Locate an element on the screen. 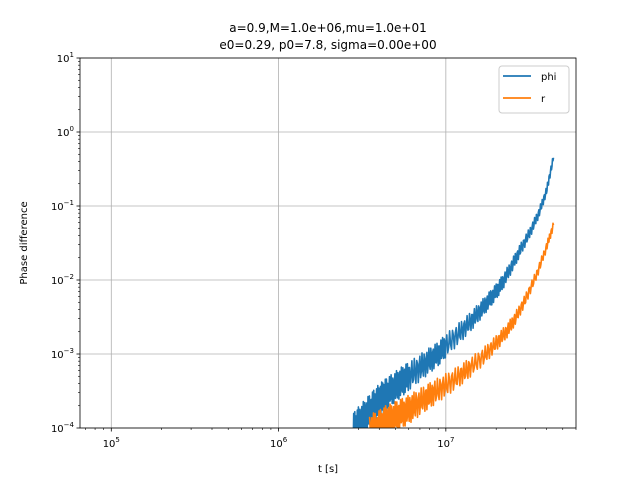  series-line-r is located at coordinates (461, 325).